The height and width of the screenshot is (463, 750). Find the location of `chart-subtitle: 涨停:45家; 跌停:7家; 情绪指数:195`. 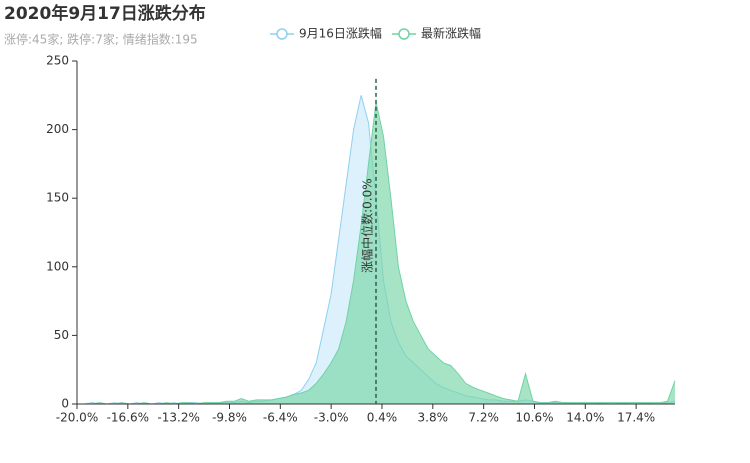

chart-subtitle: 涨停:45家; 跌停:7家; 情绪指数:195 is located at coordinates (101, 39).